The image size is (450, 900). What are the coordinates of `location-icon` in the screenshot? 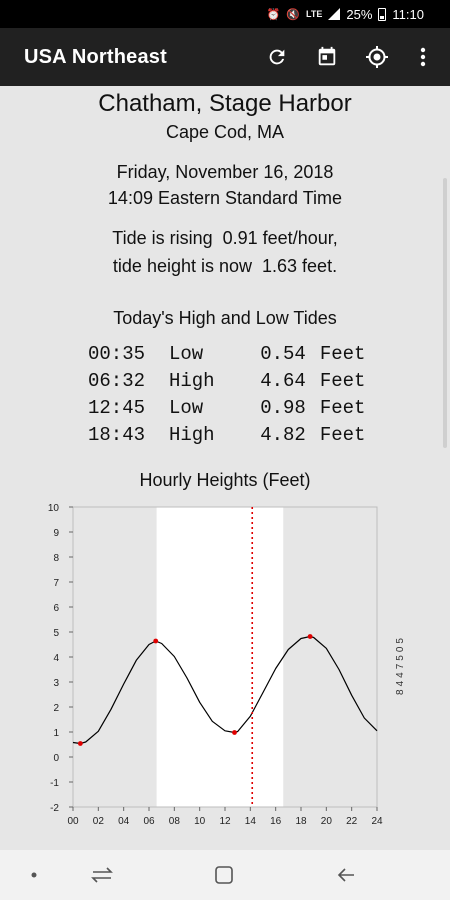 It's located at (377, 57).